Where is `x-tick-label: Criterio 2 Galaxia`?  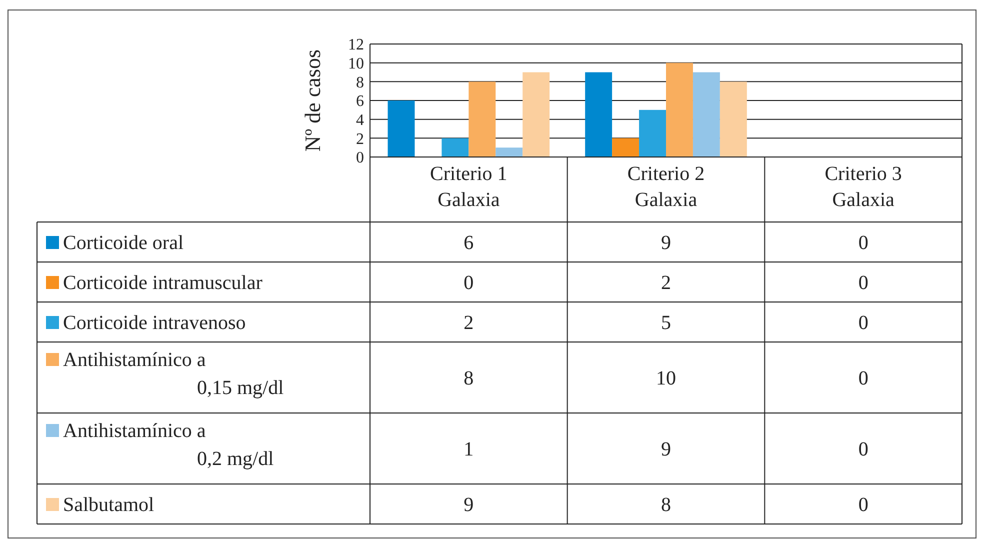 x-tick-label: Criterio 2 Galaxia is located at coordinates (666, 187).